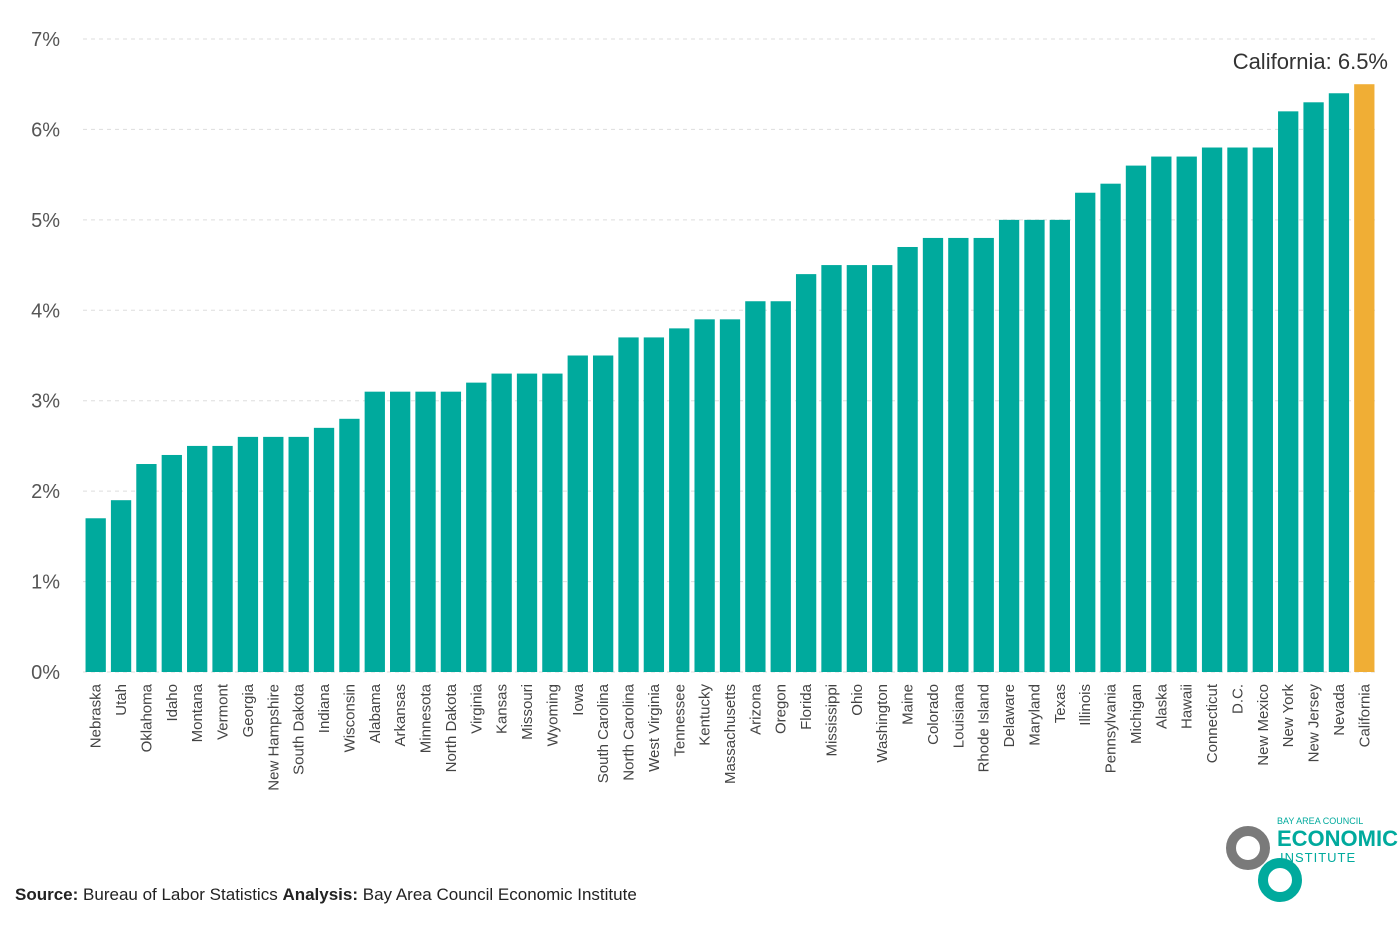  Describe the element at coordinates (324, 708) in the screenshot. I see `x-tick-label: Indiana` at that location.